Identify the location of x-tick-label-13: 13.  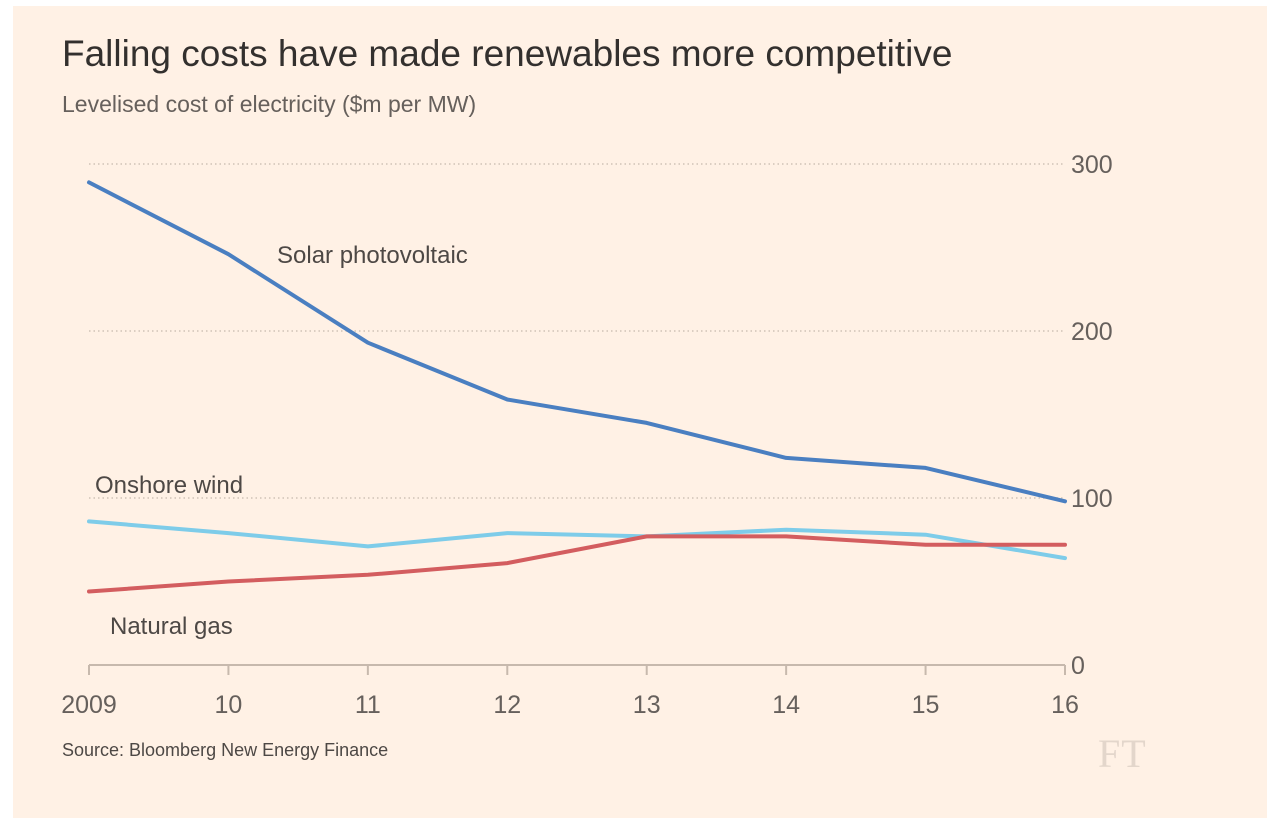
(647, 705).